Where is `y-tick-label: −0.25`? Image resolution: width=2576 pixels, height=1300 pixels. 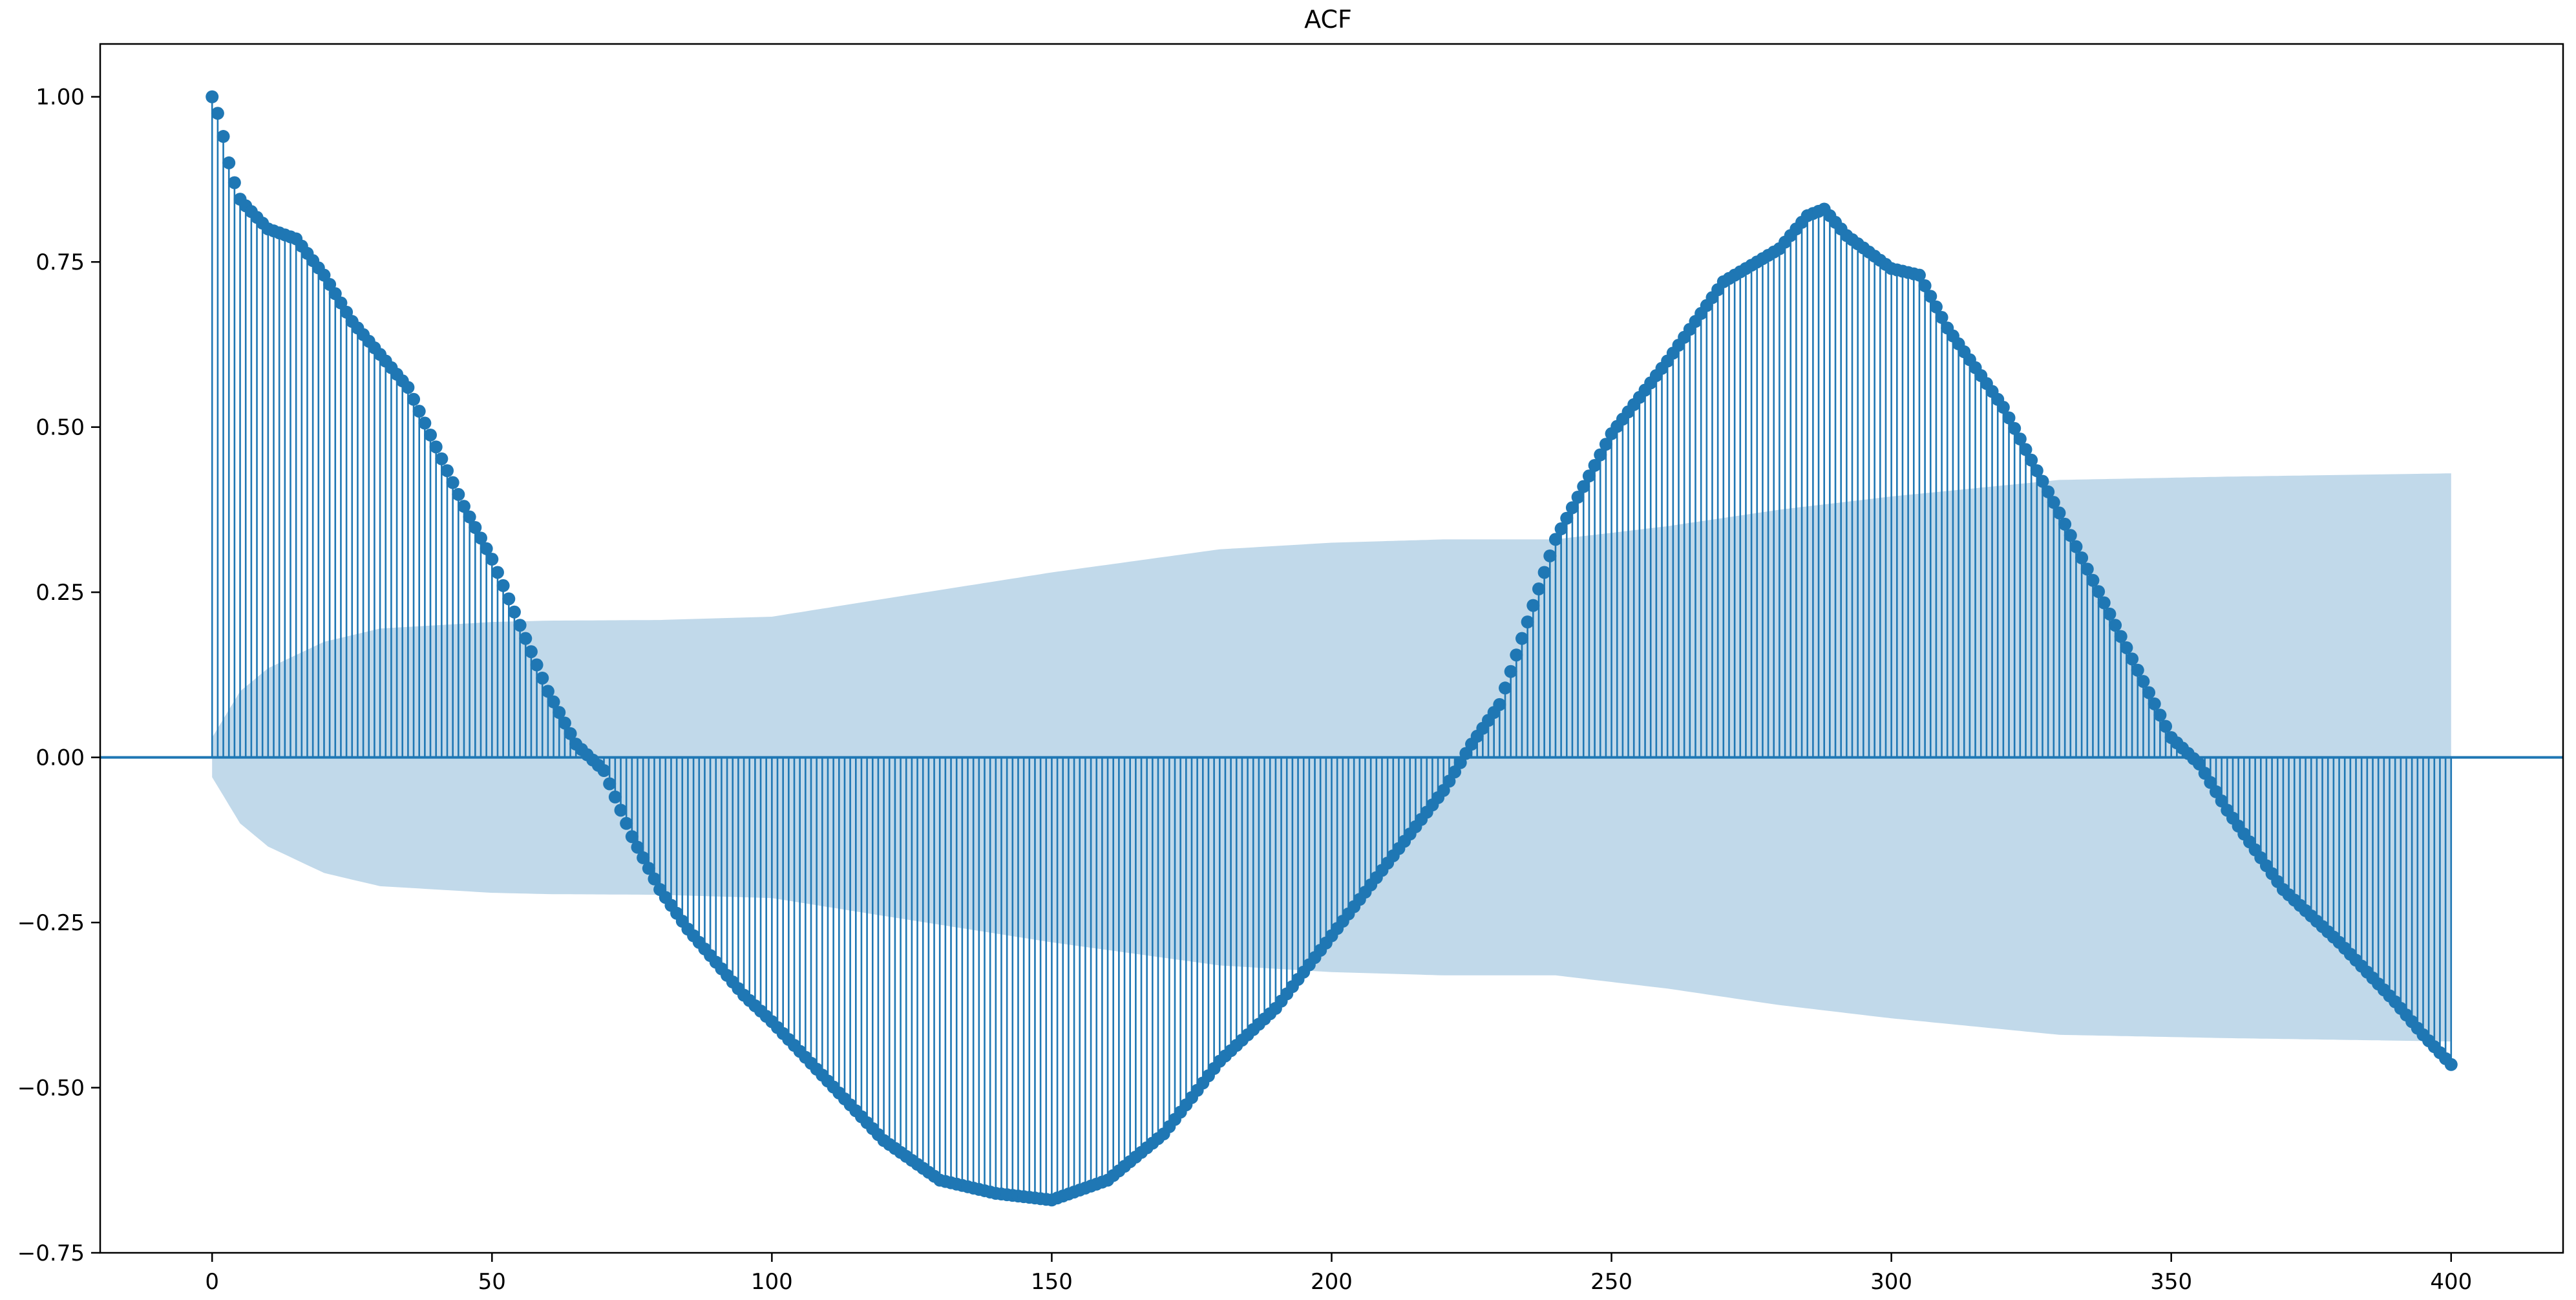 y-tick-label: −0.25 is located at coordinates (51, 923).